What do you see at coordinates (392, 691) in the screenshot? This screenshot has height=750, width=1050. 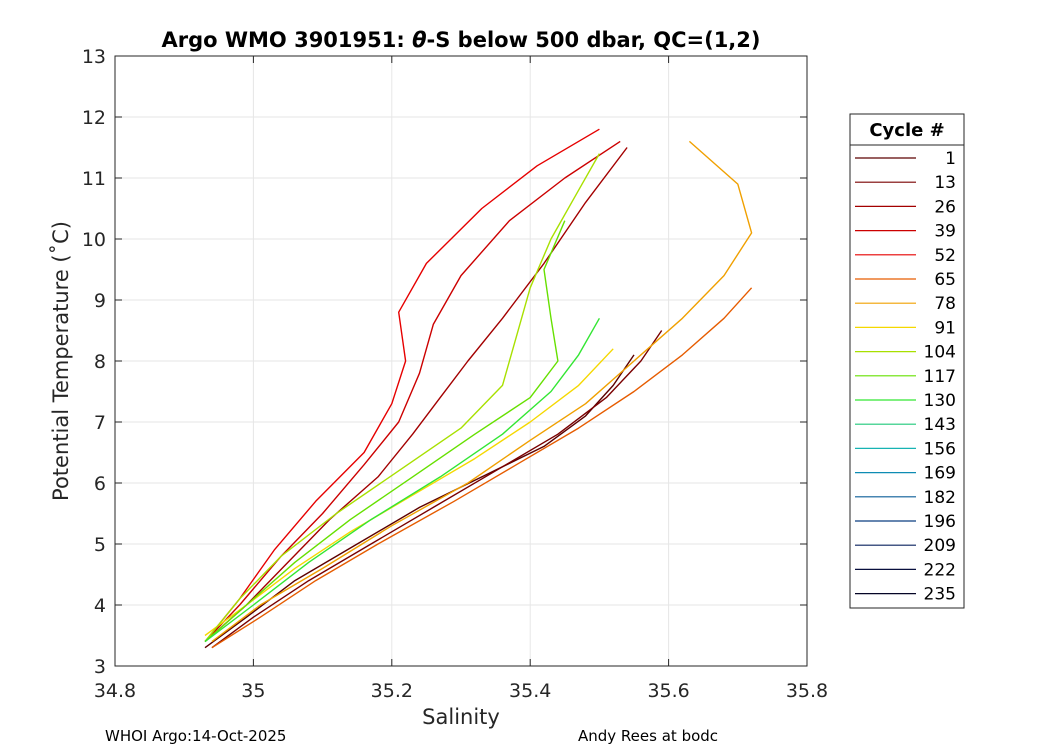 I see `x-tick-label: 35.2` at bounding box center [392, 691].